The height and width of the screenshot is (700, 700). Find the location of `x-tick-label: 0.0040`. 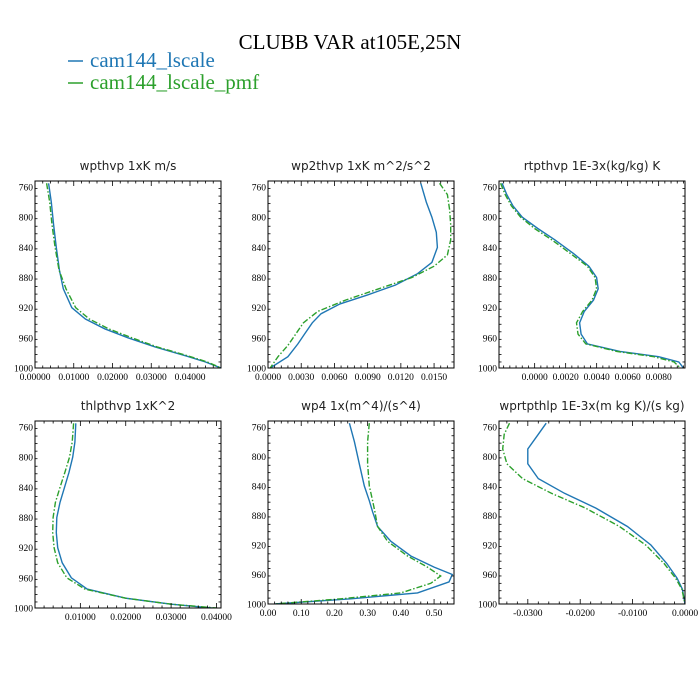

x-tick-label: 0.0040 is located at coordinates (597, 378).